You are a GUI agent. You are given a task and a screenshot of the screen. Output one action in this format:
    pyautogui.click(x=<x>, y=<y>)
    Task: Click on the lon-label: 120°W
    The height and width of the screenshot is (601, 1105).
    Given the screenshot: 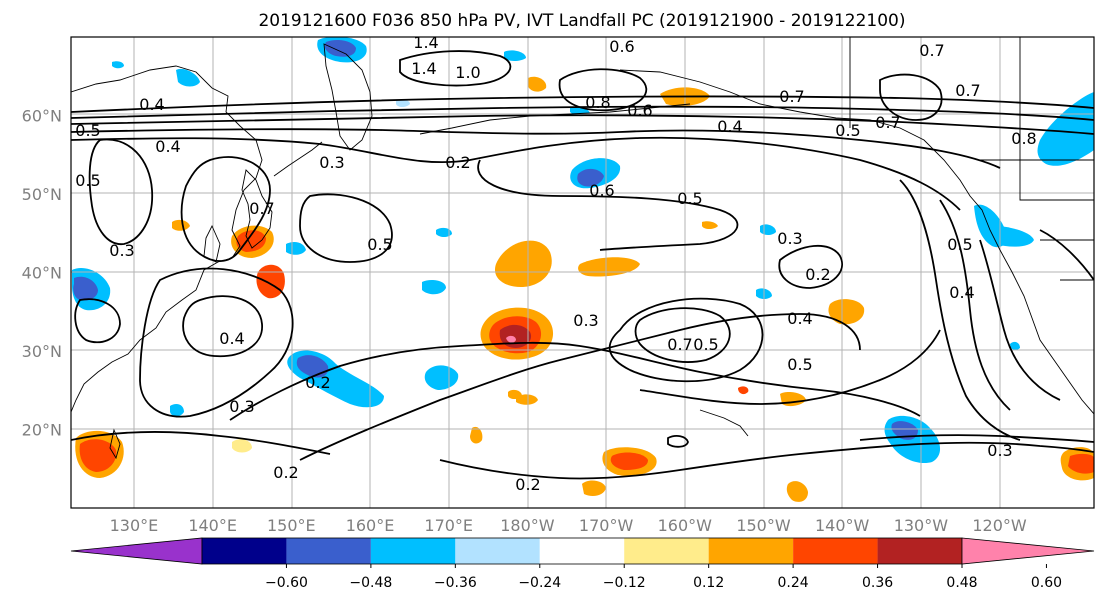 What is the action you would take?
    pyautogui.click(x=999, y=525)
    